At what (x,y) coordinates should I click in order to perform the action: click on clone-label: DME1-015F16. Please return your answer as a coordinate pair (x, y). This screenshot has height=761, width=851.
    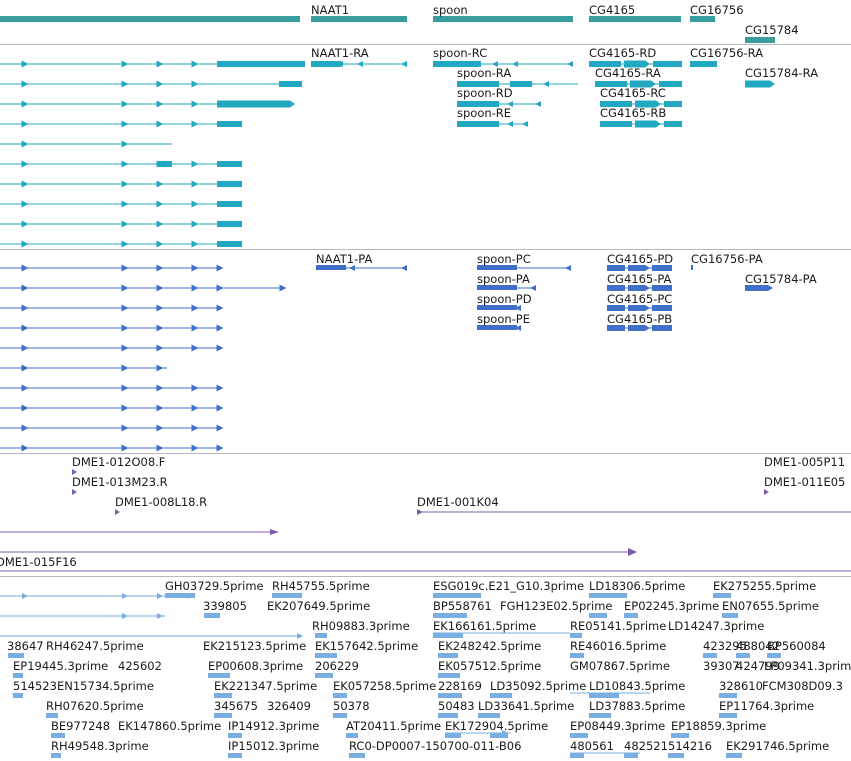
    Looking at the image, I should click on (38, 562).